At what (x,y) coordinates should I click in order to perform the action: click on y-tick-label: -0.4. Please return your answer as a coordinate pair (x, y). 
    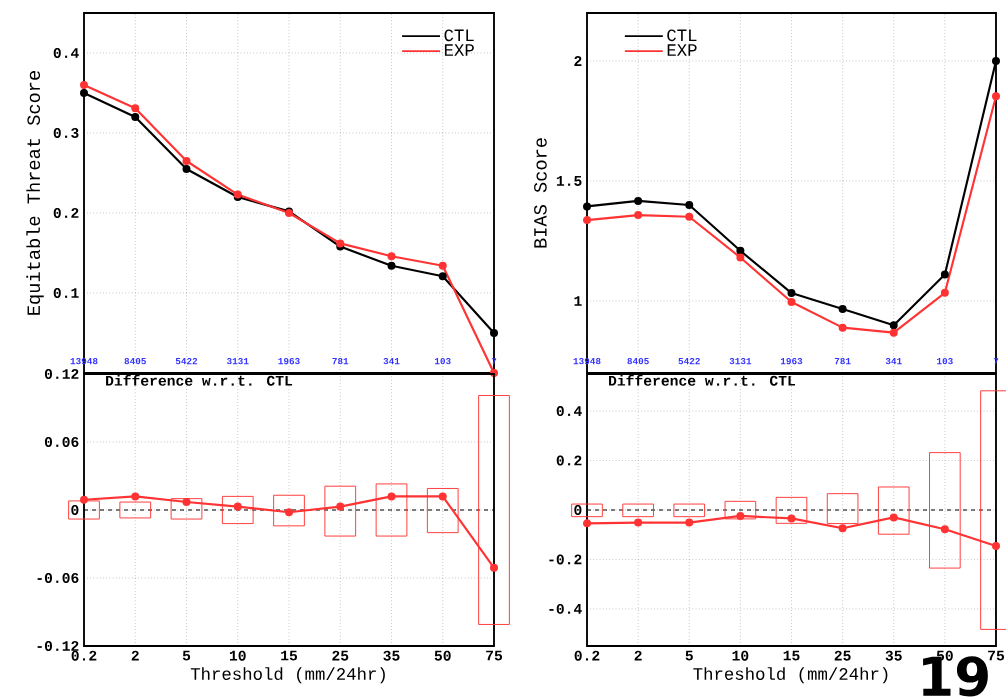
    Looking at the image, I should click on (565, 608).